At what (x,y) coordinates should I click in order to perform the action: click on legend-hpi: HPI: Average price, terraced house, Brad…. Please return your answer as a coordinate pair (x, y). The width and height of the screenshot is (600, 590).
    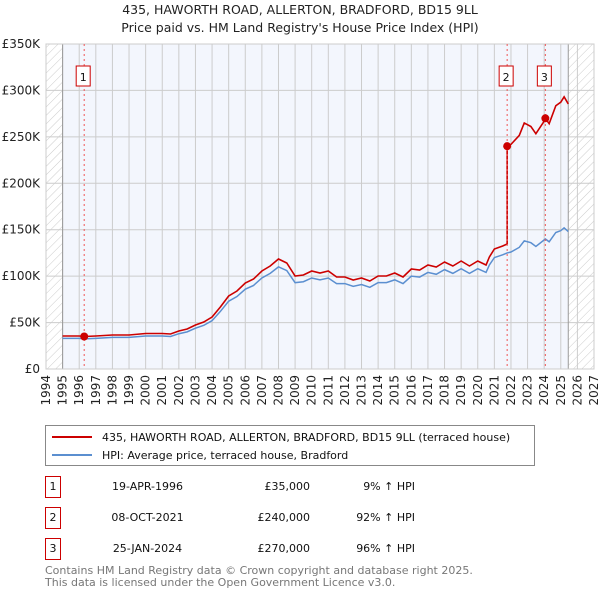
    Looking at the image, I should click on (225, 455).